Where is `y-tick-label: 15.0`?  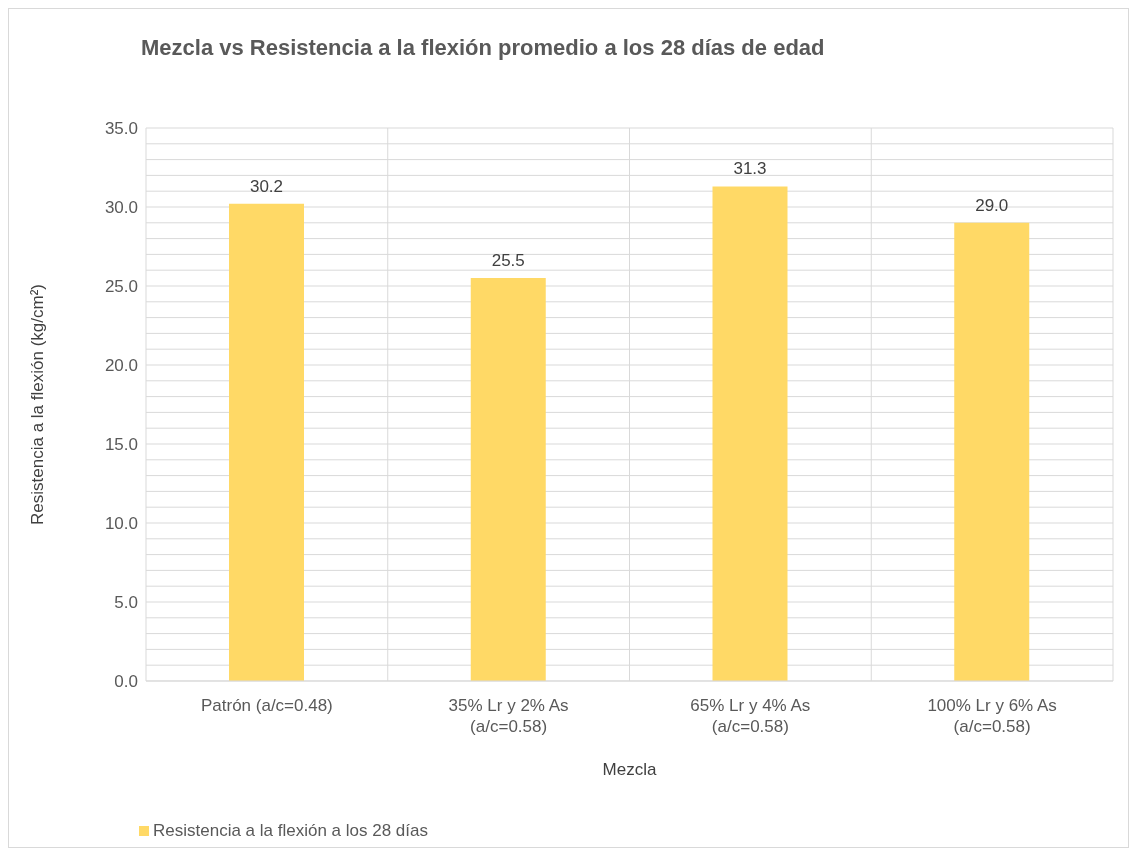
y-tick-label: 15.0 is located at coordinates (121, 445).